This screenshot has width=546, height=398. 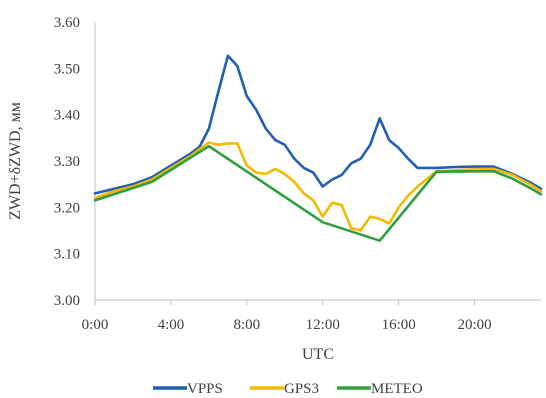 I want to click on legend-label-gps3: GPS3, so click(x=301, y=389).